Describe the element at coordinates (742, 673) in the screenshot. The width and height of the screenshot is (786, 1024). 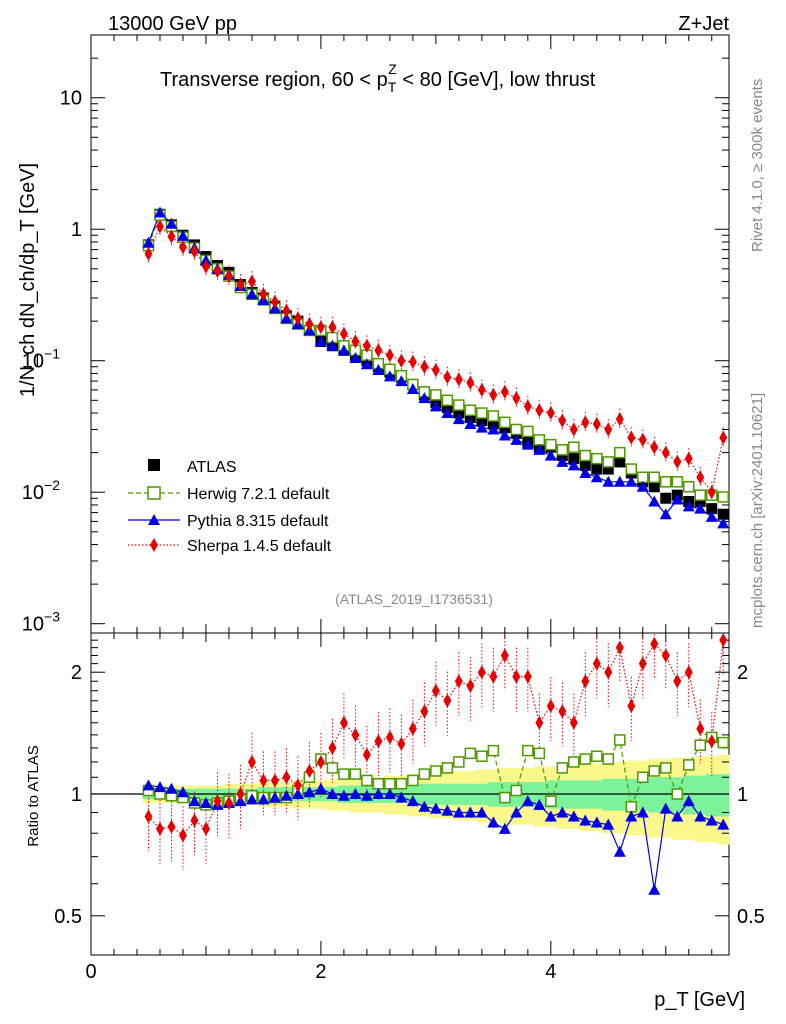
I see `ratio-y-tick-label-right: 2` at that location.